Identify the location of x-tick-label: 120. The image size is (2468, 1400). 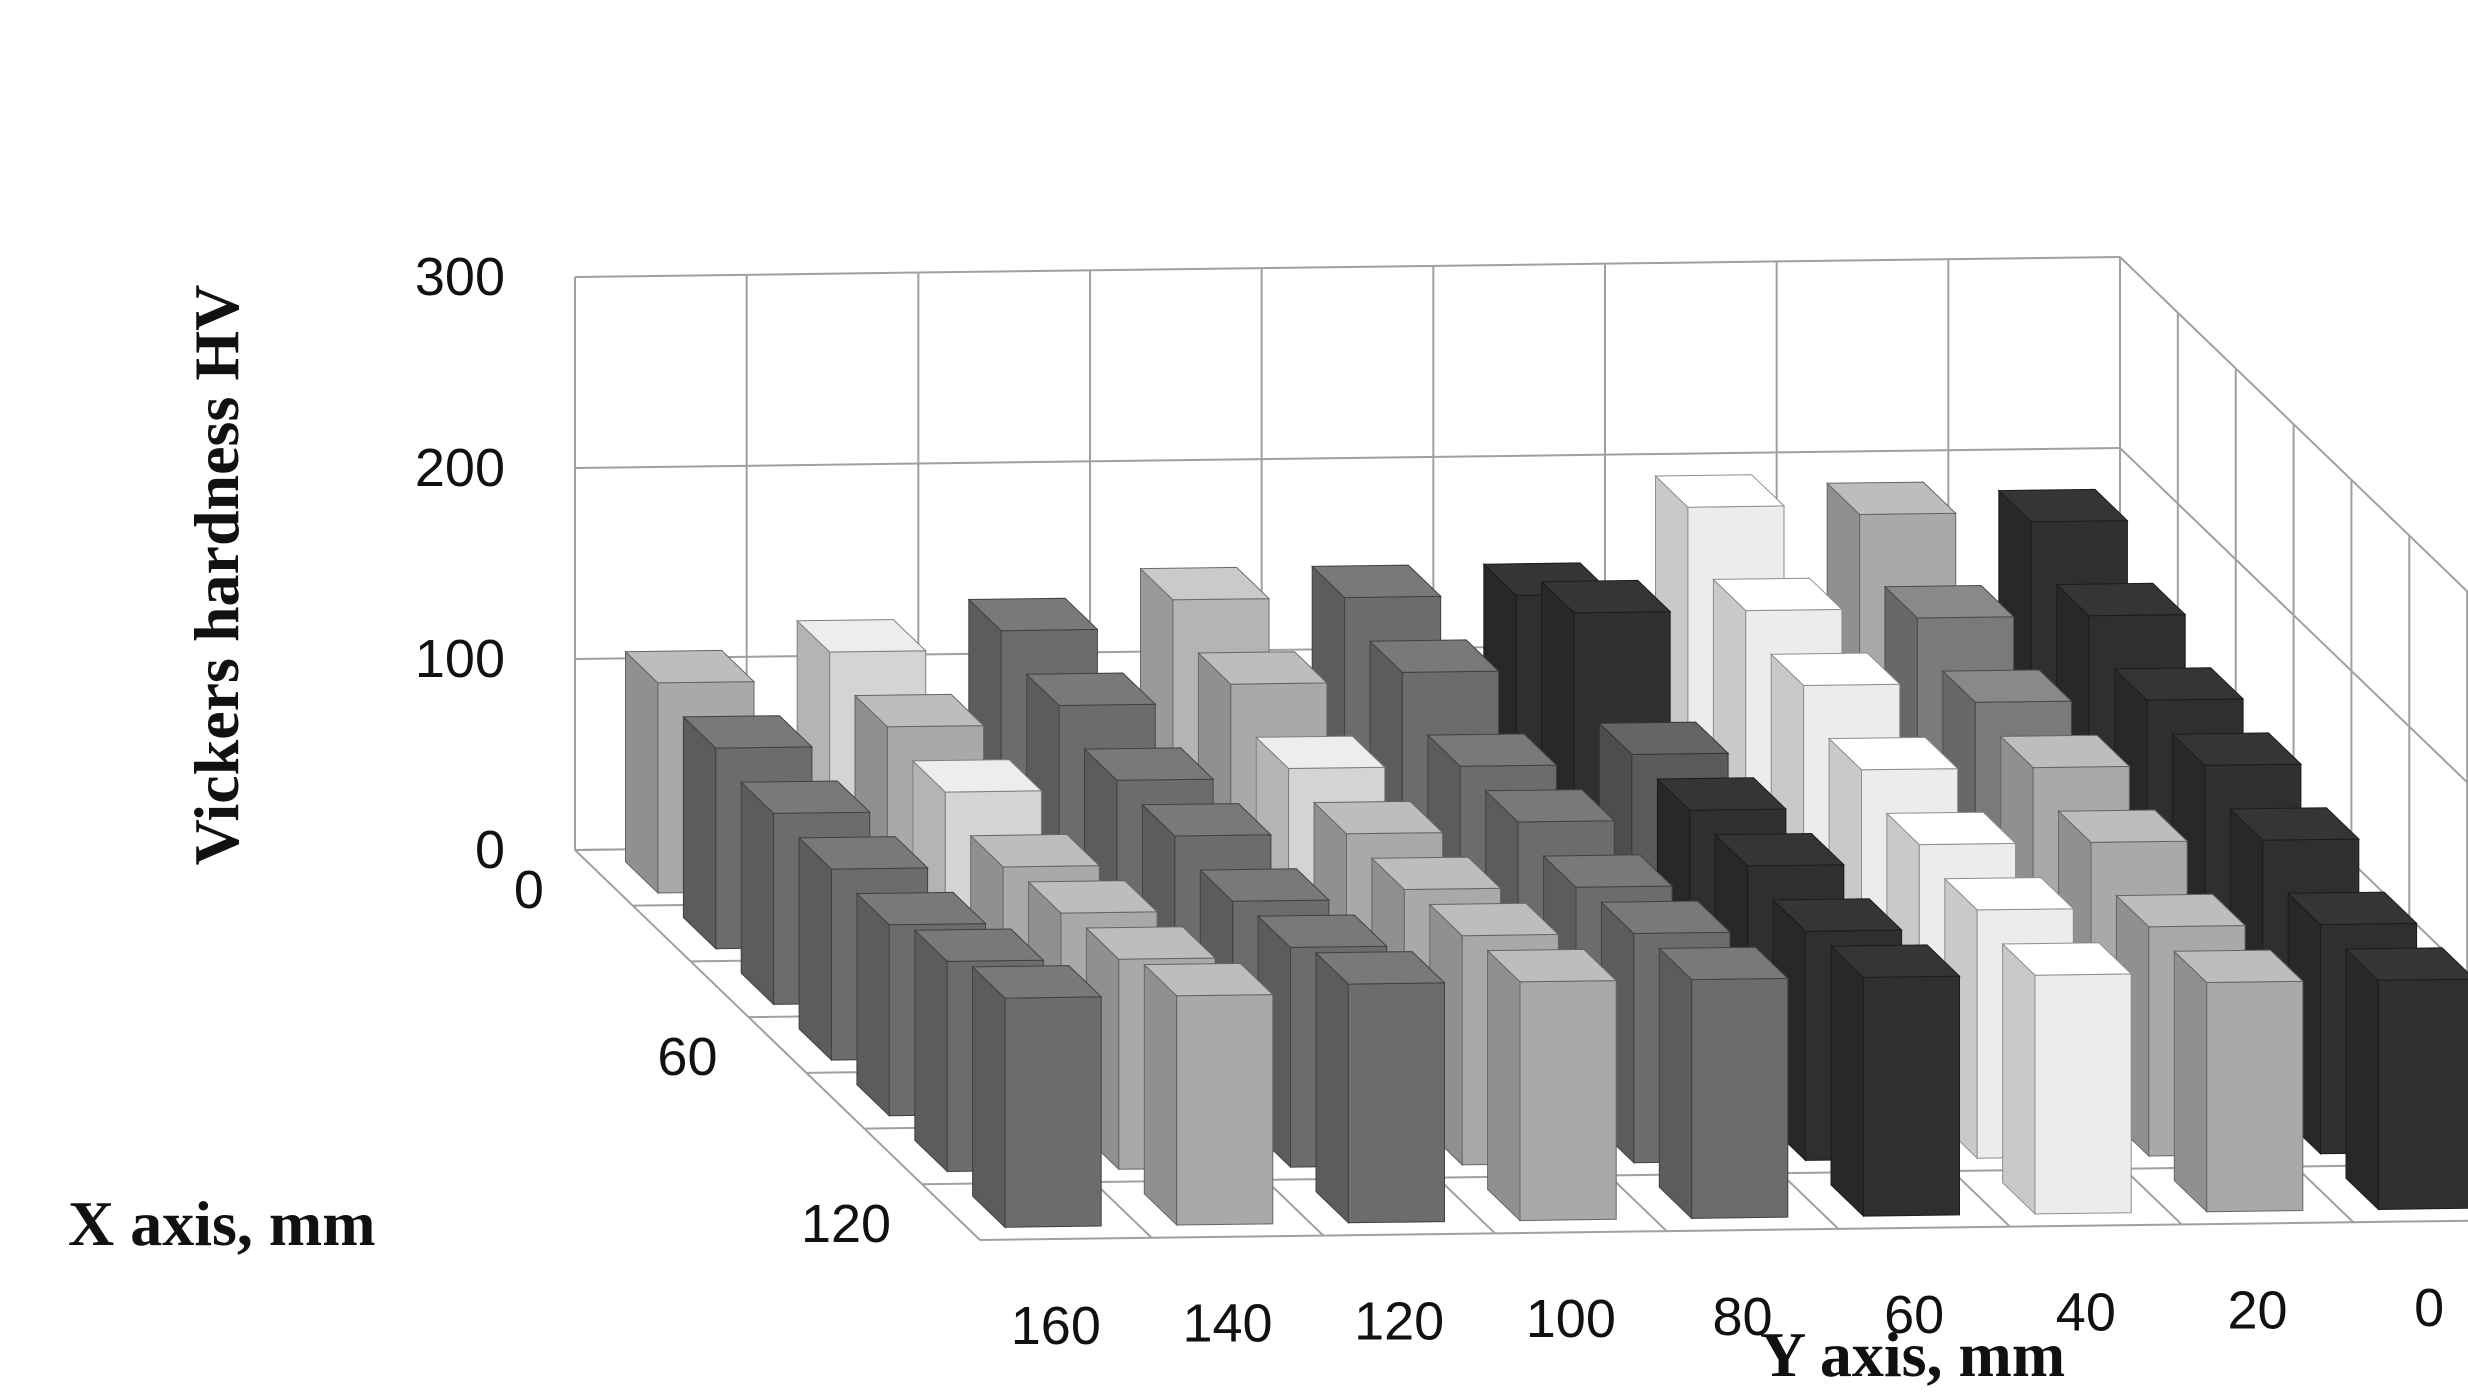
(846, 1224).